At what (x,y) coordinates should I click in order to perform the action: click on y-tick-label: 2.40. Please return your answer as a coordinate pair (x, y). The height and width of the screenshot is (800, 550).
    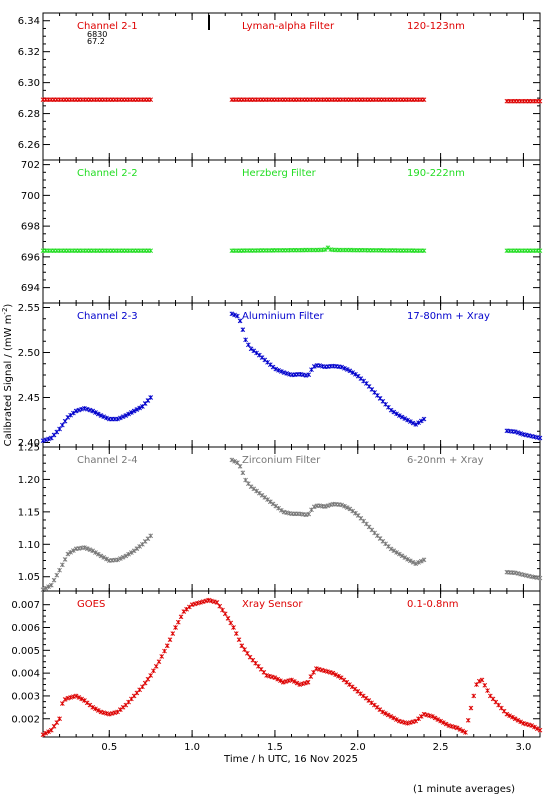
    Looking at the image, I should click on (29, 443).